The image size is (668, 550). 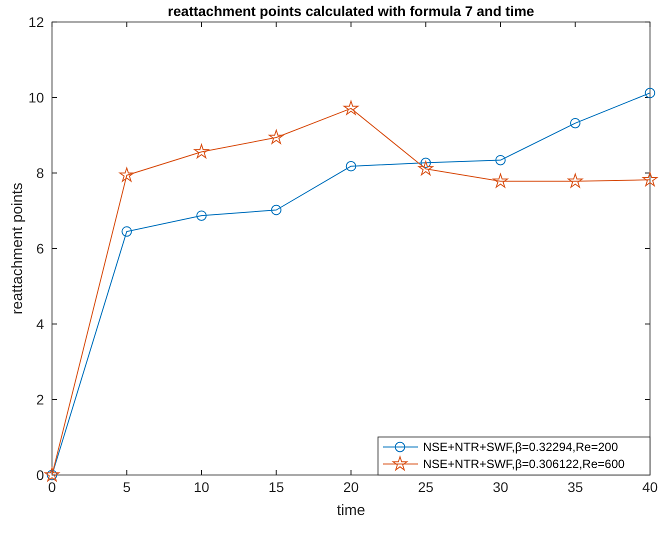 I want to click on y-tick-label: 2, so click(x=40, y=399).